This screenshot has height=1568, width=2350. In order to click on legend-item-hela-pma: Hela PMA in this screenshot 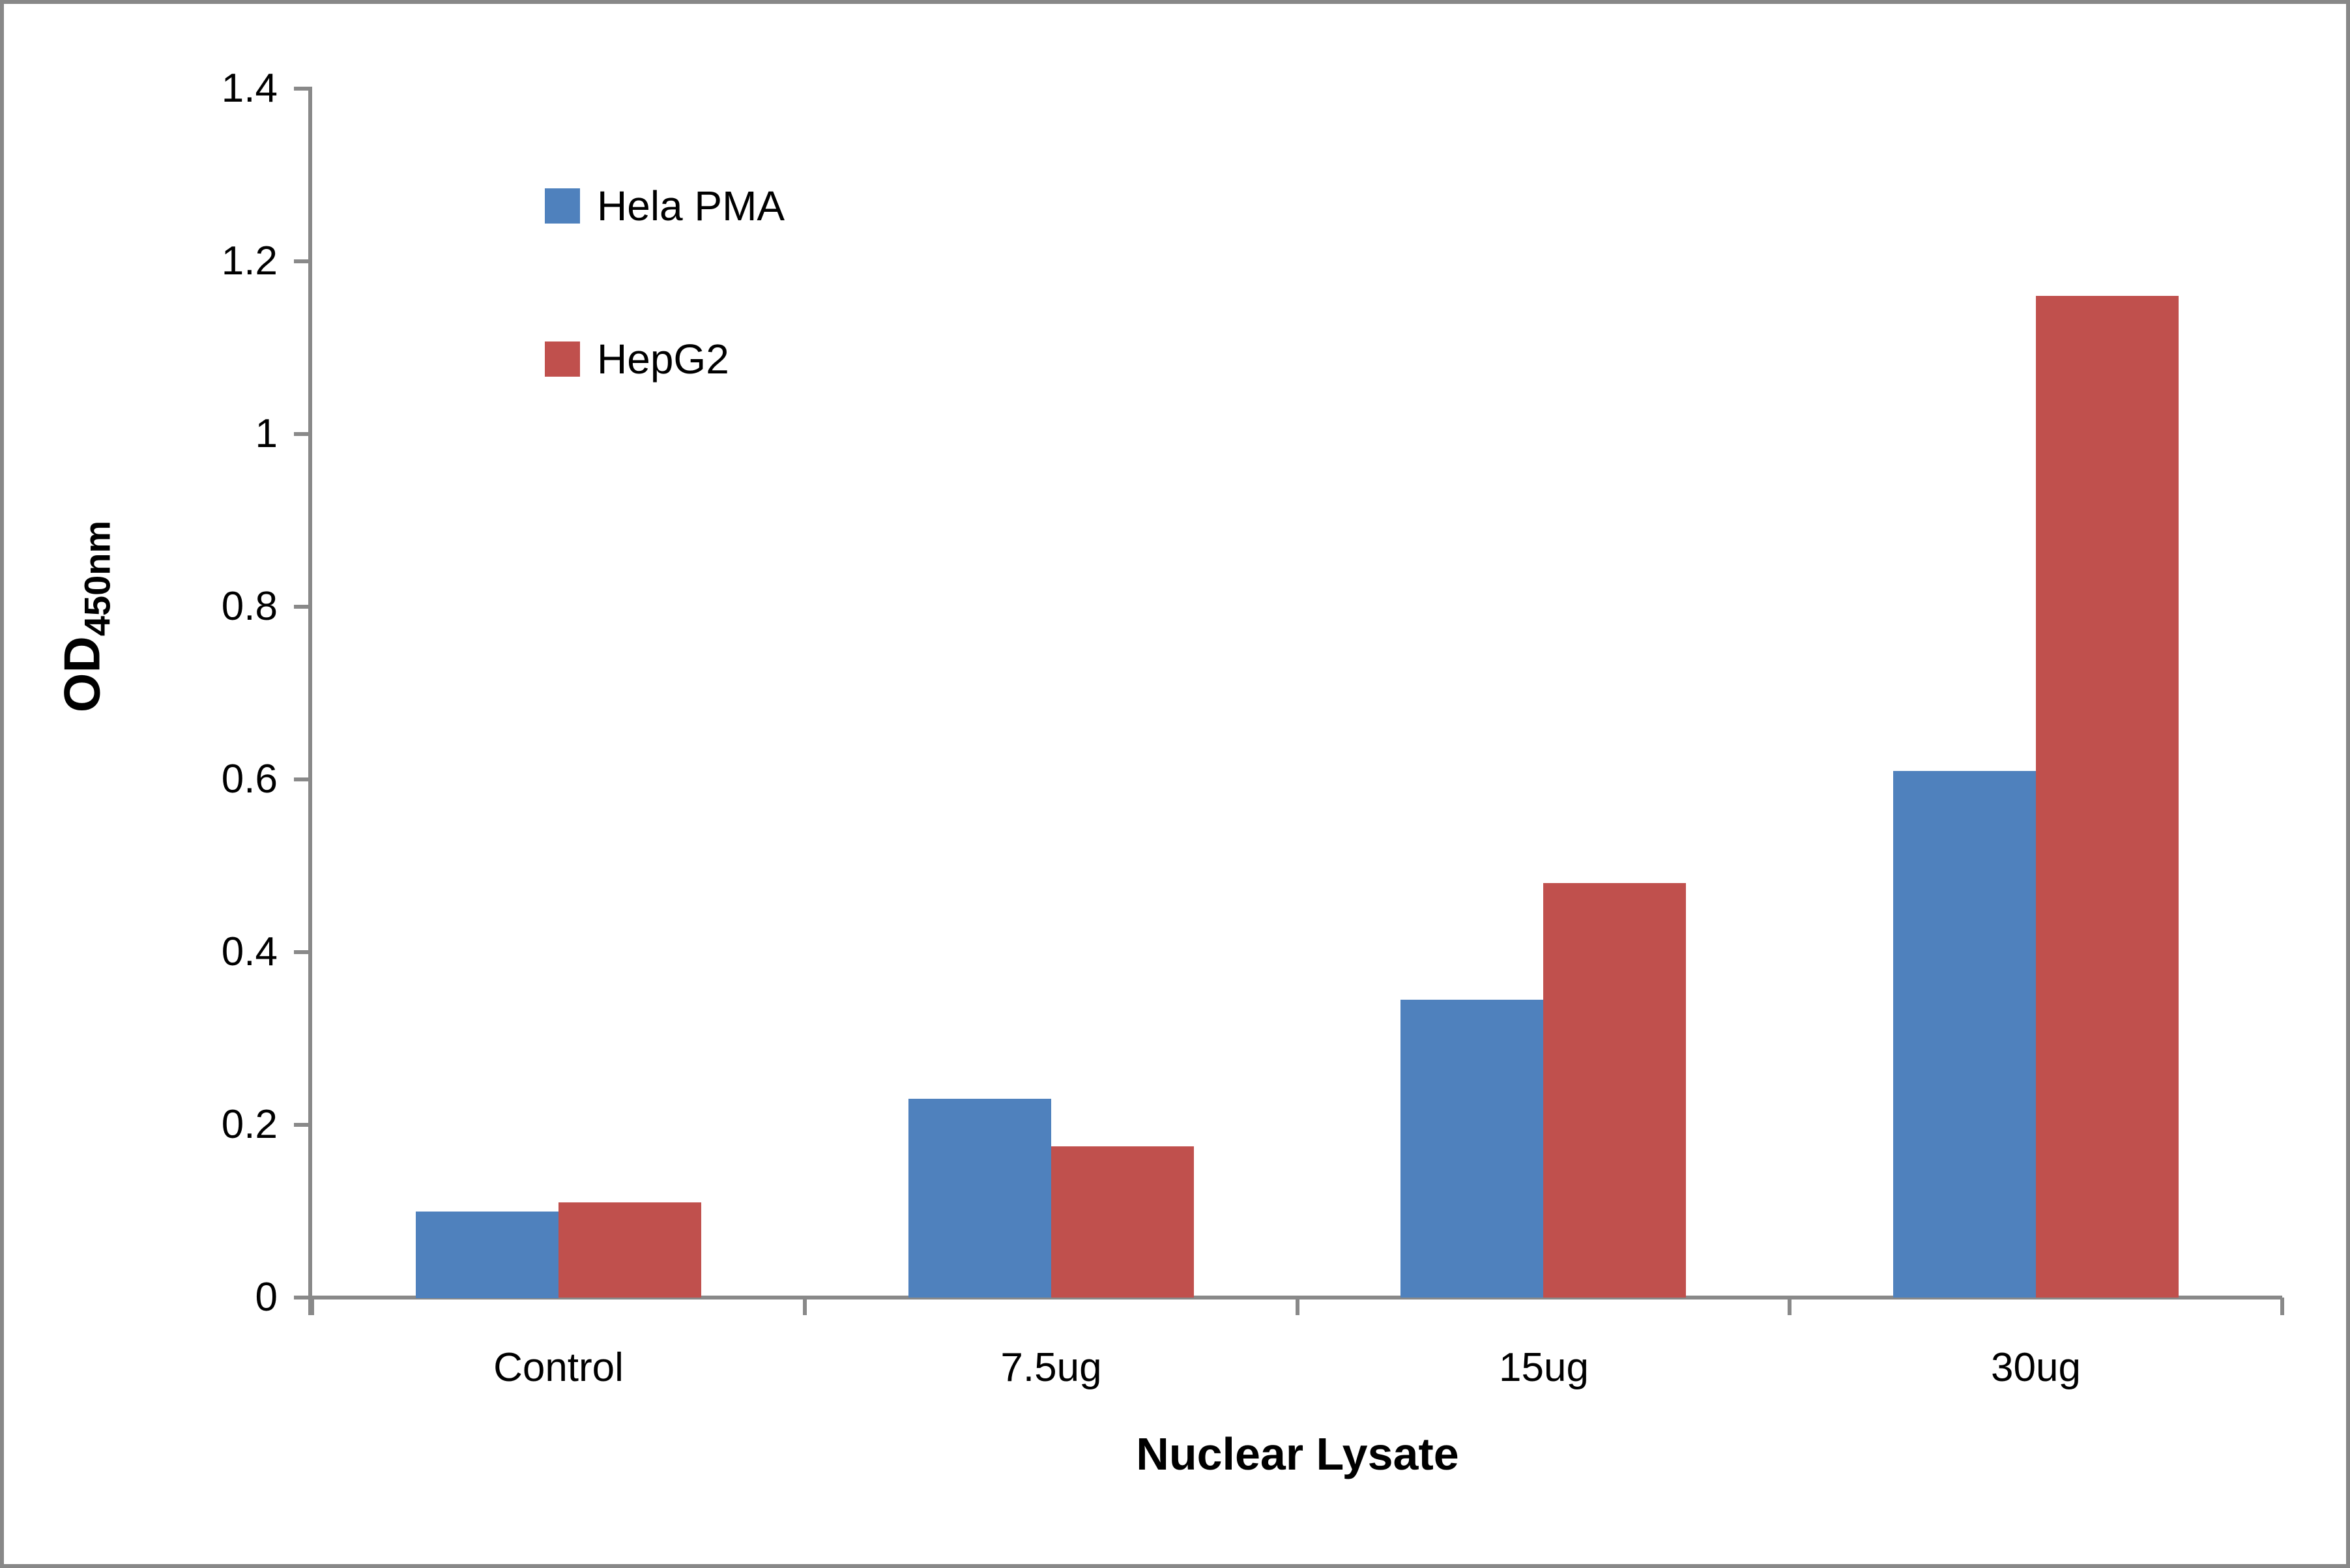, I will do `click(665, 205)`.